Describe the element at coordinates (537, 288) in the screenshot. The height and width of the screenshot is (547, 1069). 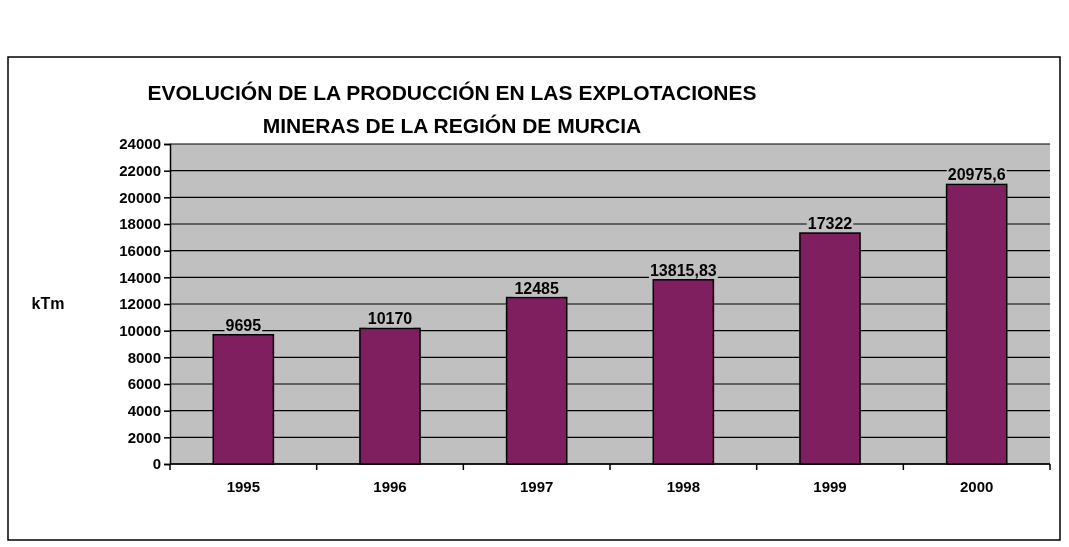
I see `data-label: 12485` at that location.